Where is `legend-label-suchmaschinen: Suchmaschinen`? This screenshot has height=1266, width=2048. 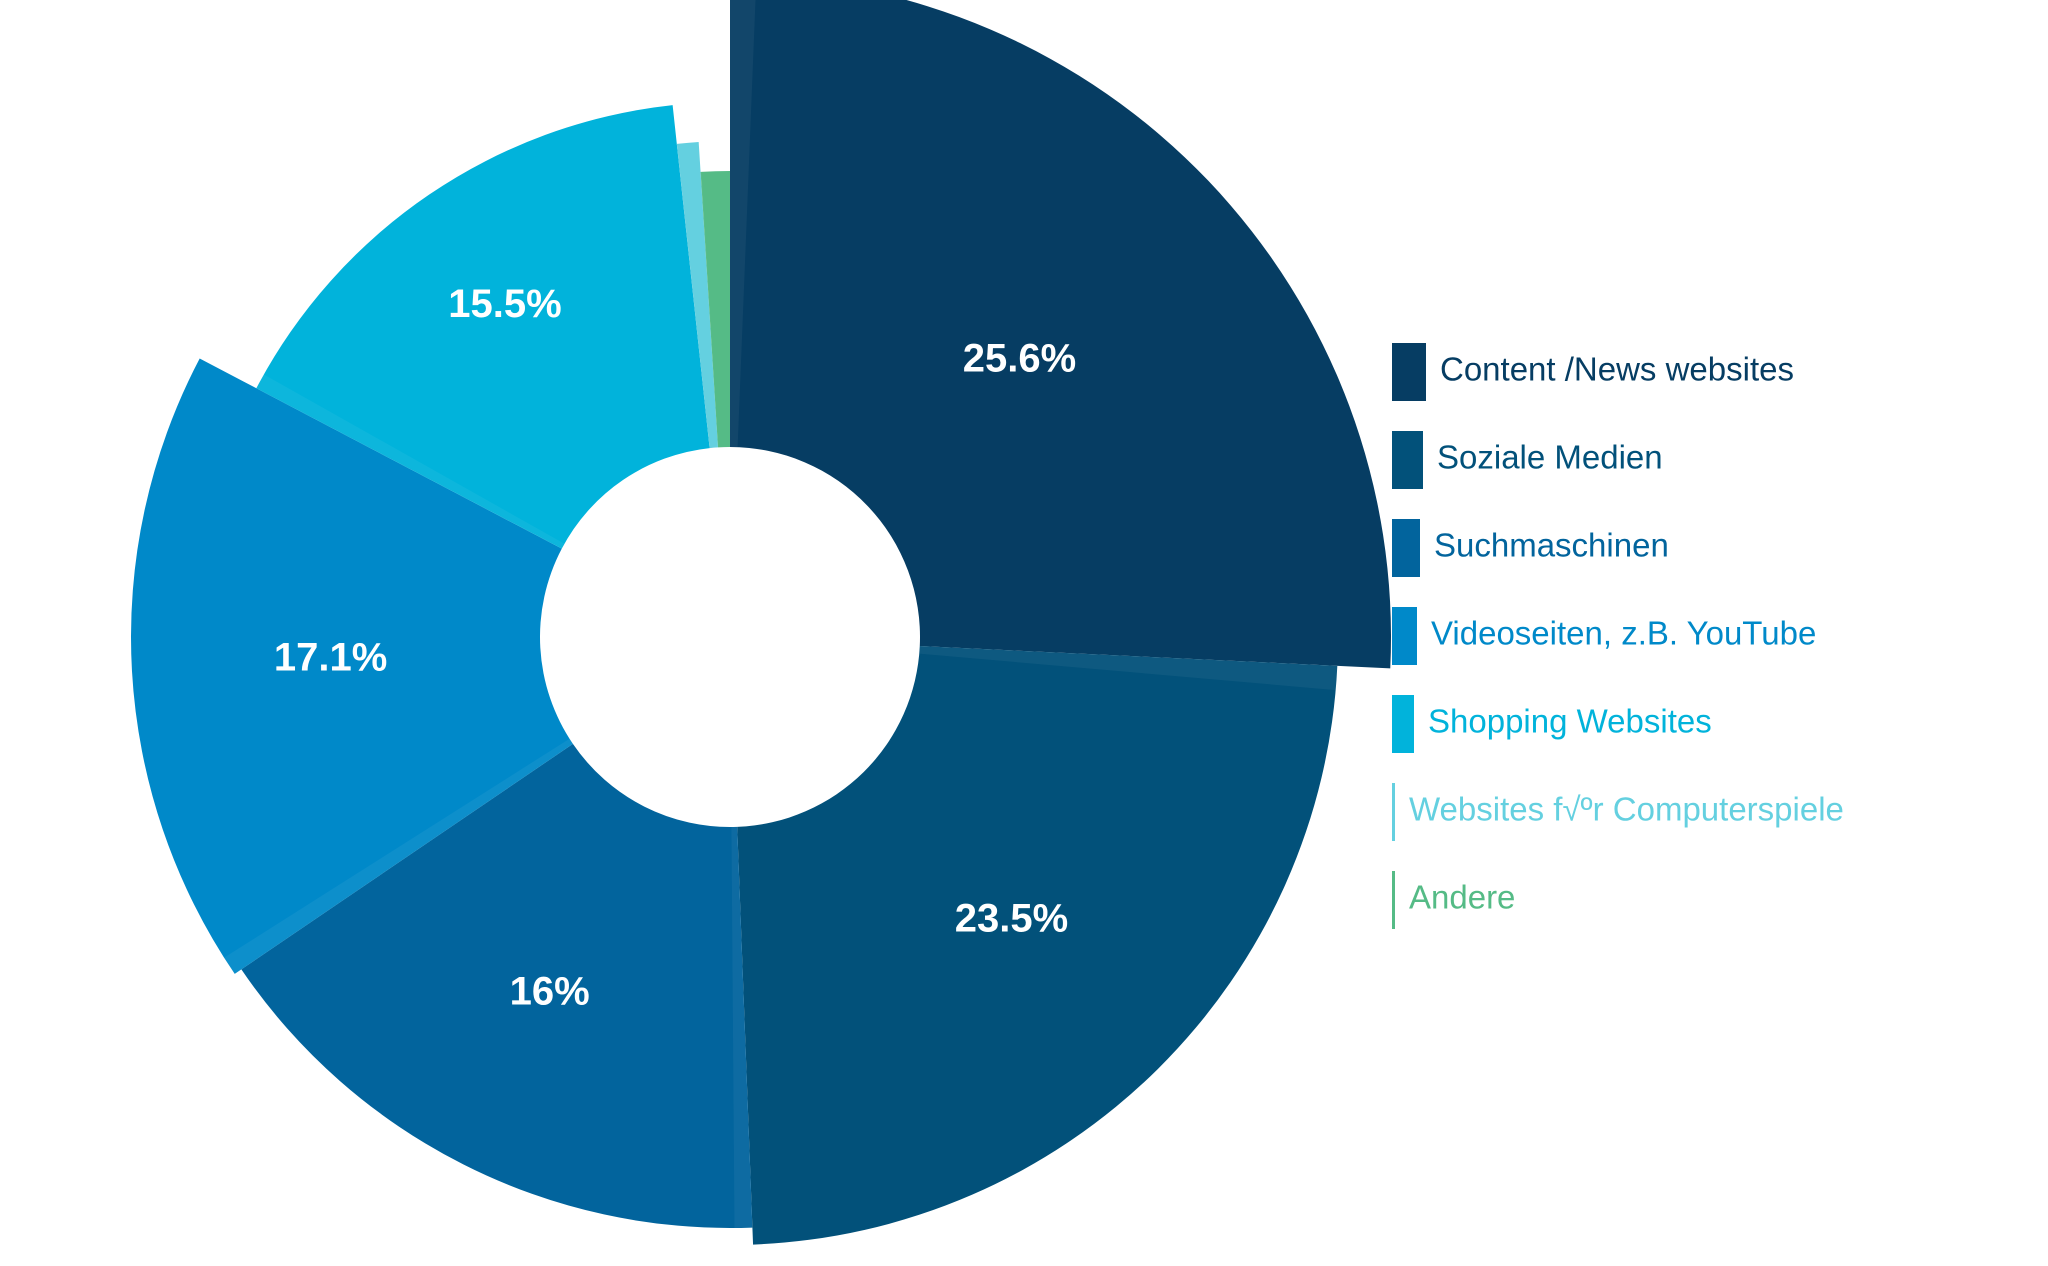 legend-label-suchmaschinen: Suchmaschinen is located at coordinates (1551, 545).